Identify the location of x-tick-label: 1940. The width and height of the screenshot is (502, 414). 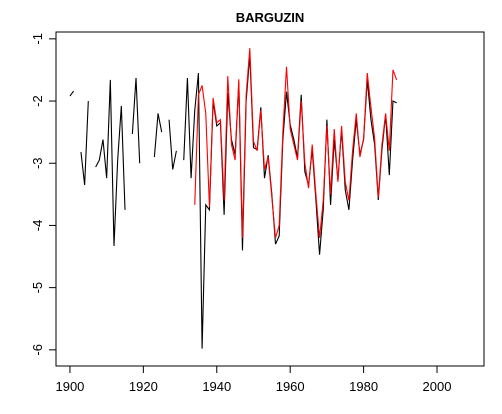
(216, 386).